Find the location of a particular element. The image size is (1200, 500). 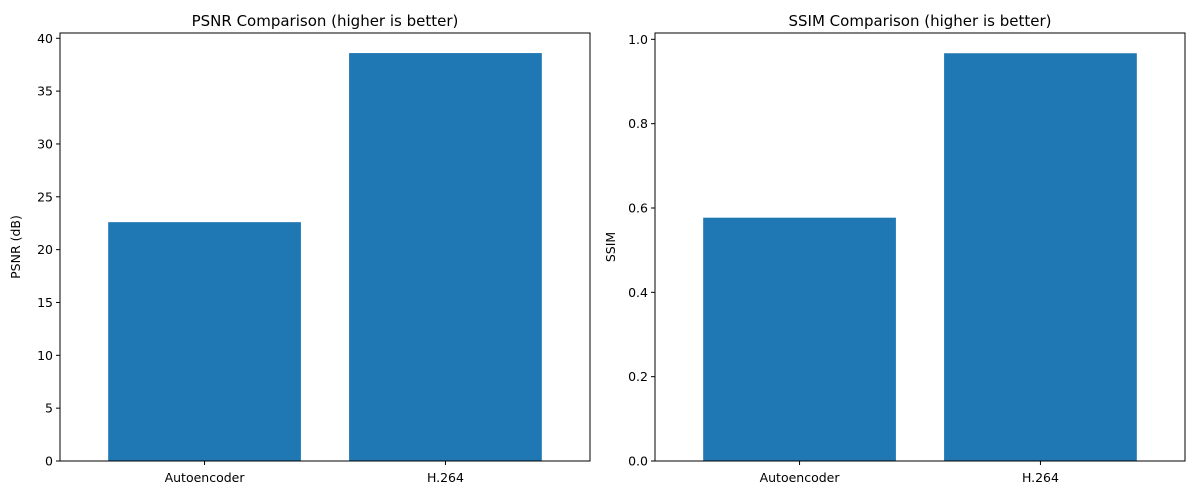

ssim-y-tick-label: 0.6 is located at coordinates (638, 207).